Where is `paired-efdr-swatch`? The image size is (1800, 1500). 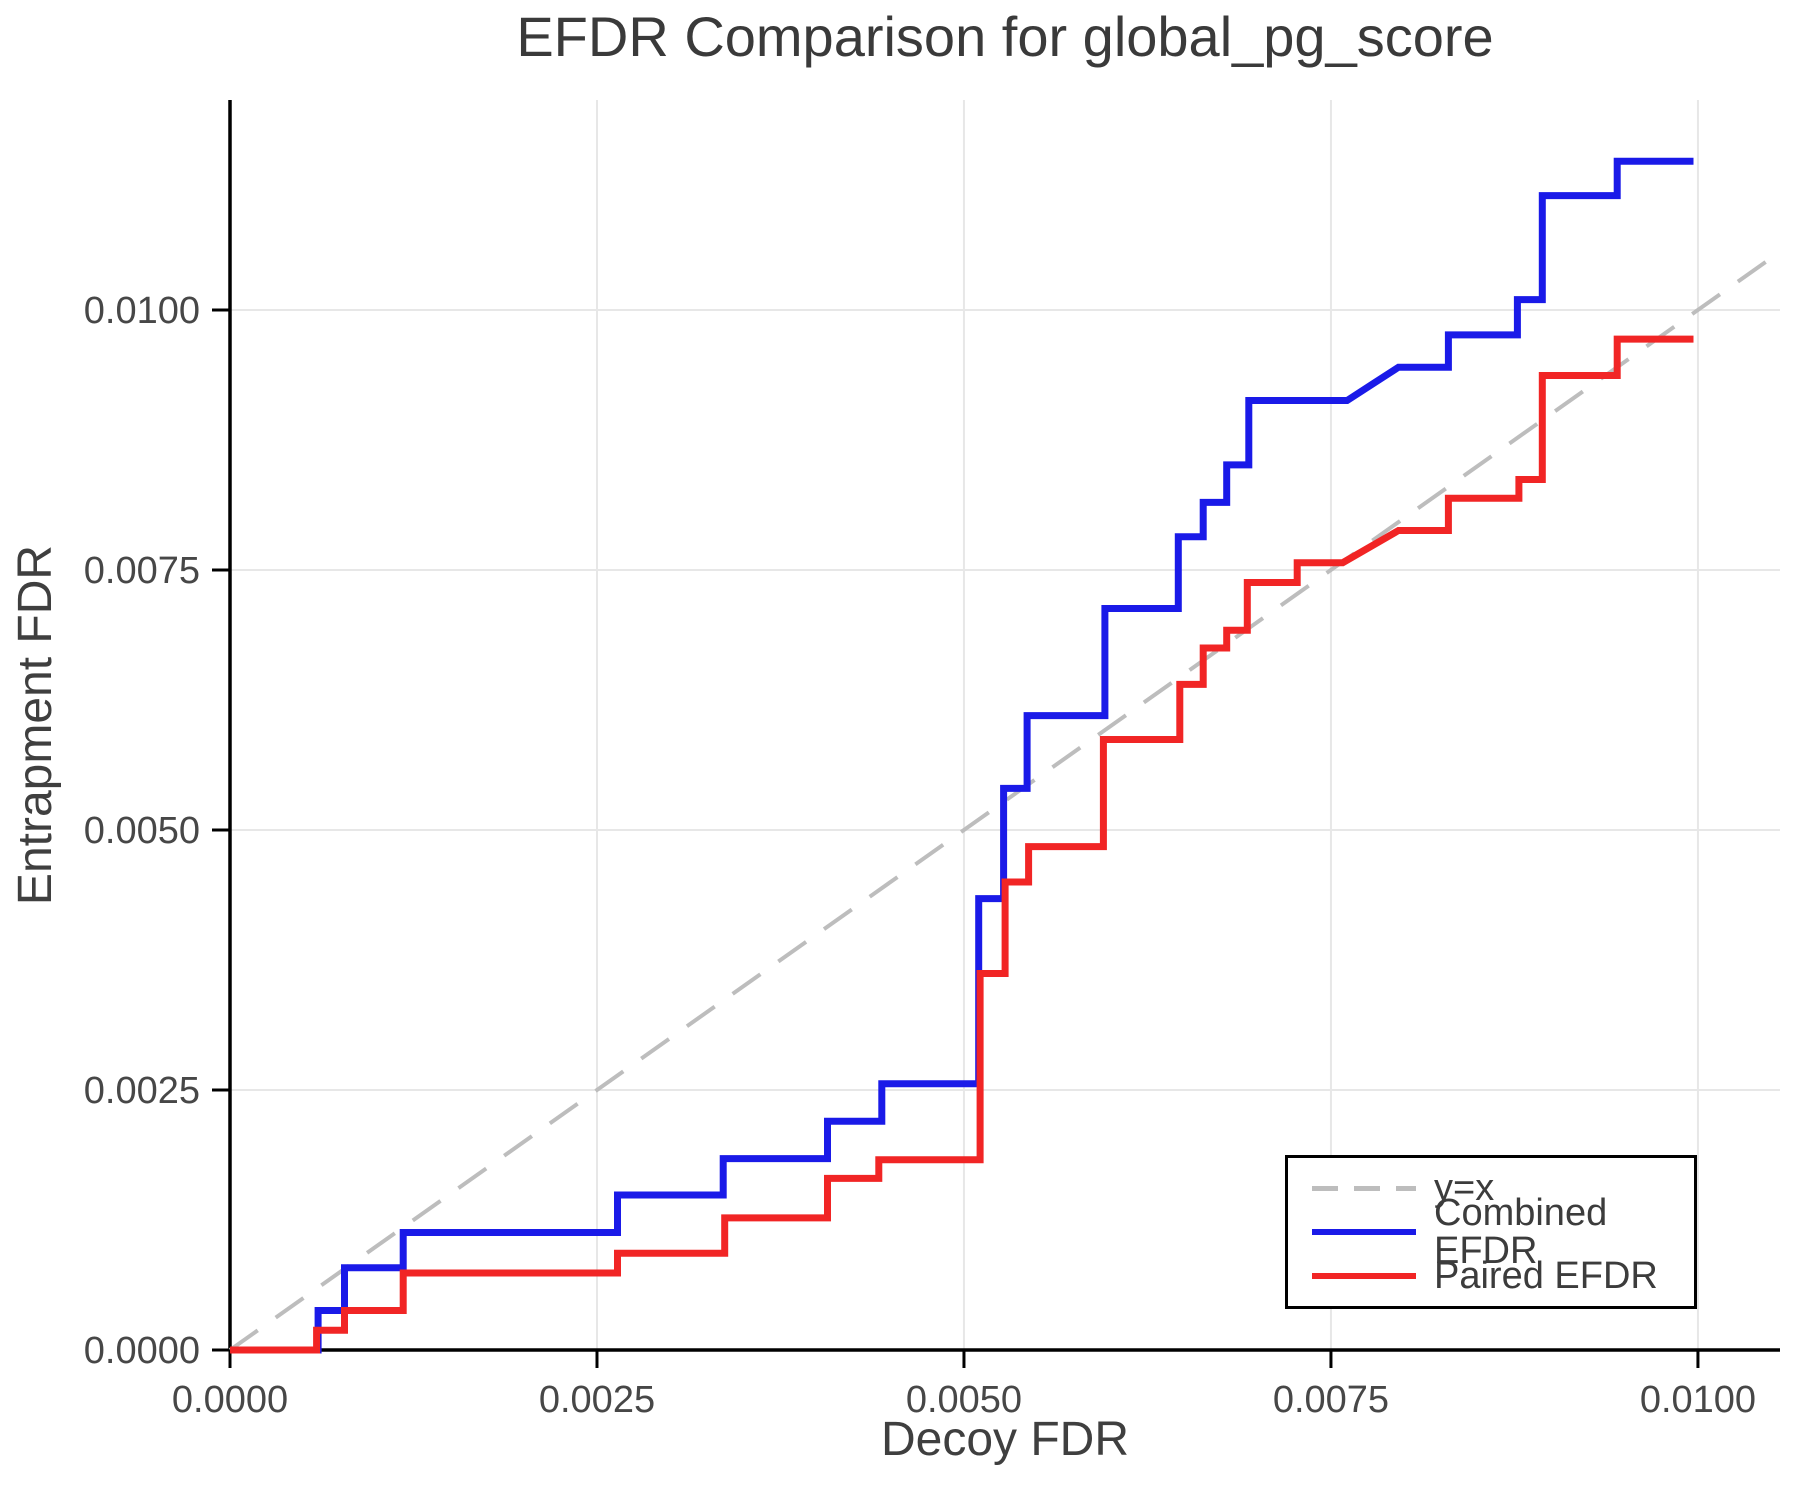 paired-efdr-swatch is located at coordinates (1364, 1276).